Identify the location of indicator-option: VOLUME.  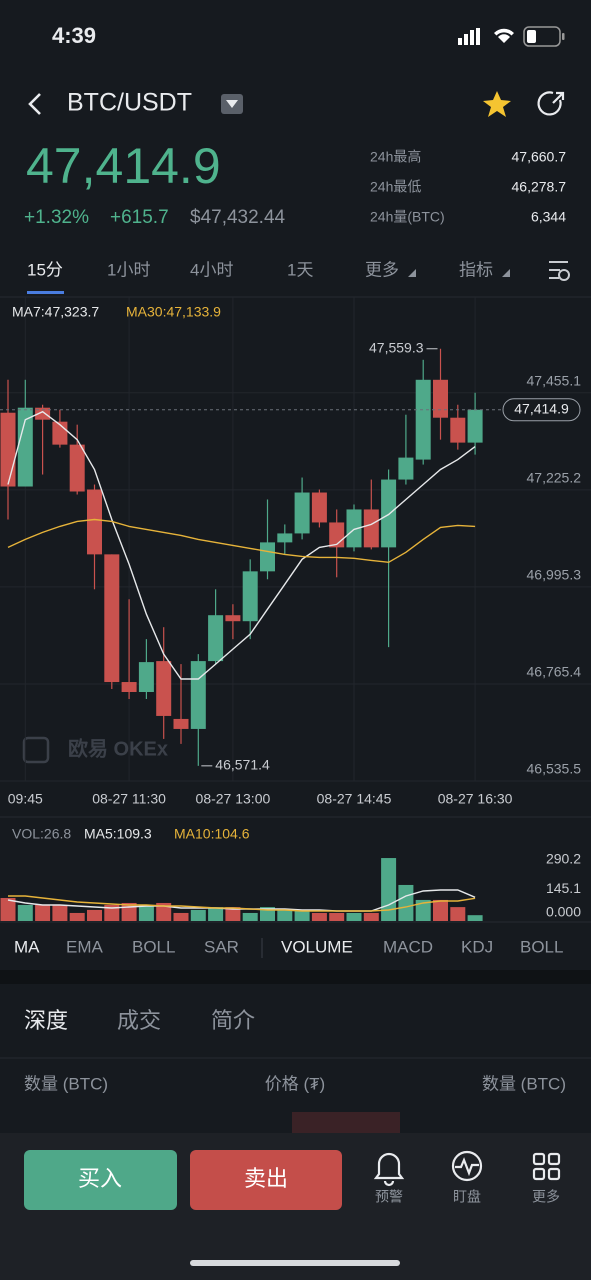
(317, 946).